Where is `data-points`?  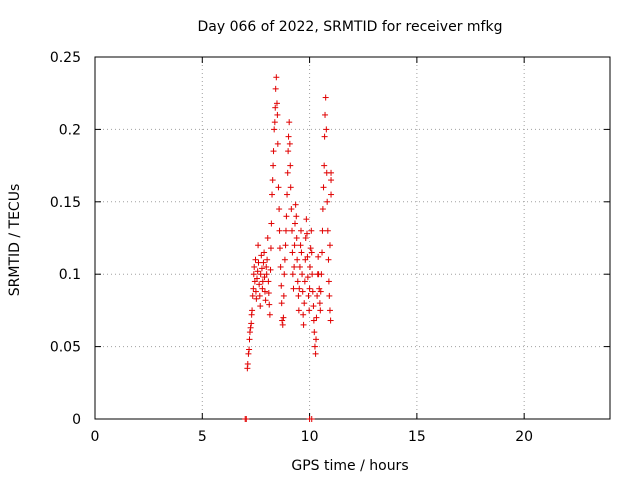 data-points is located at coordinates (288, 248).